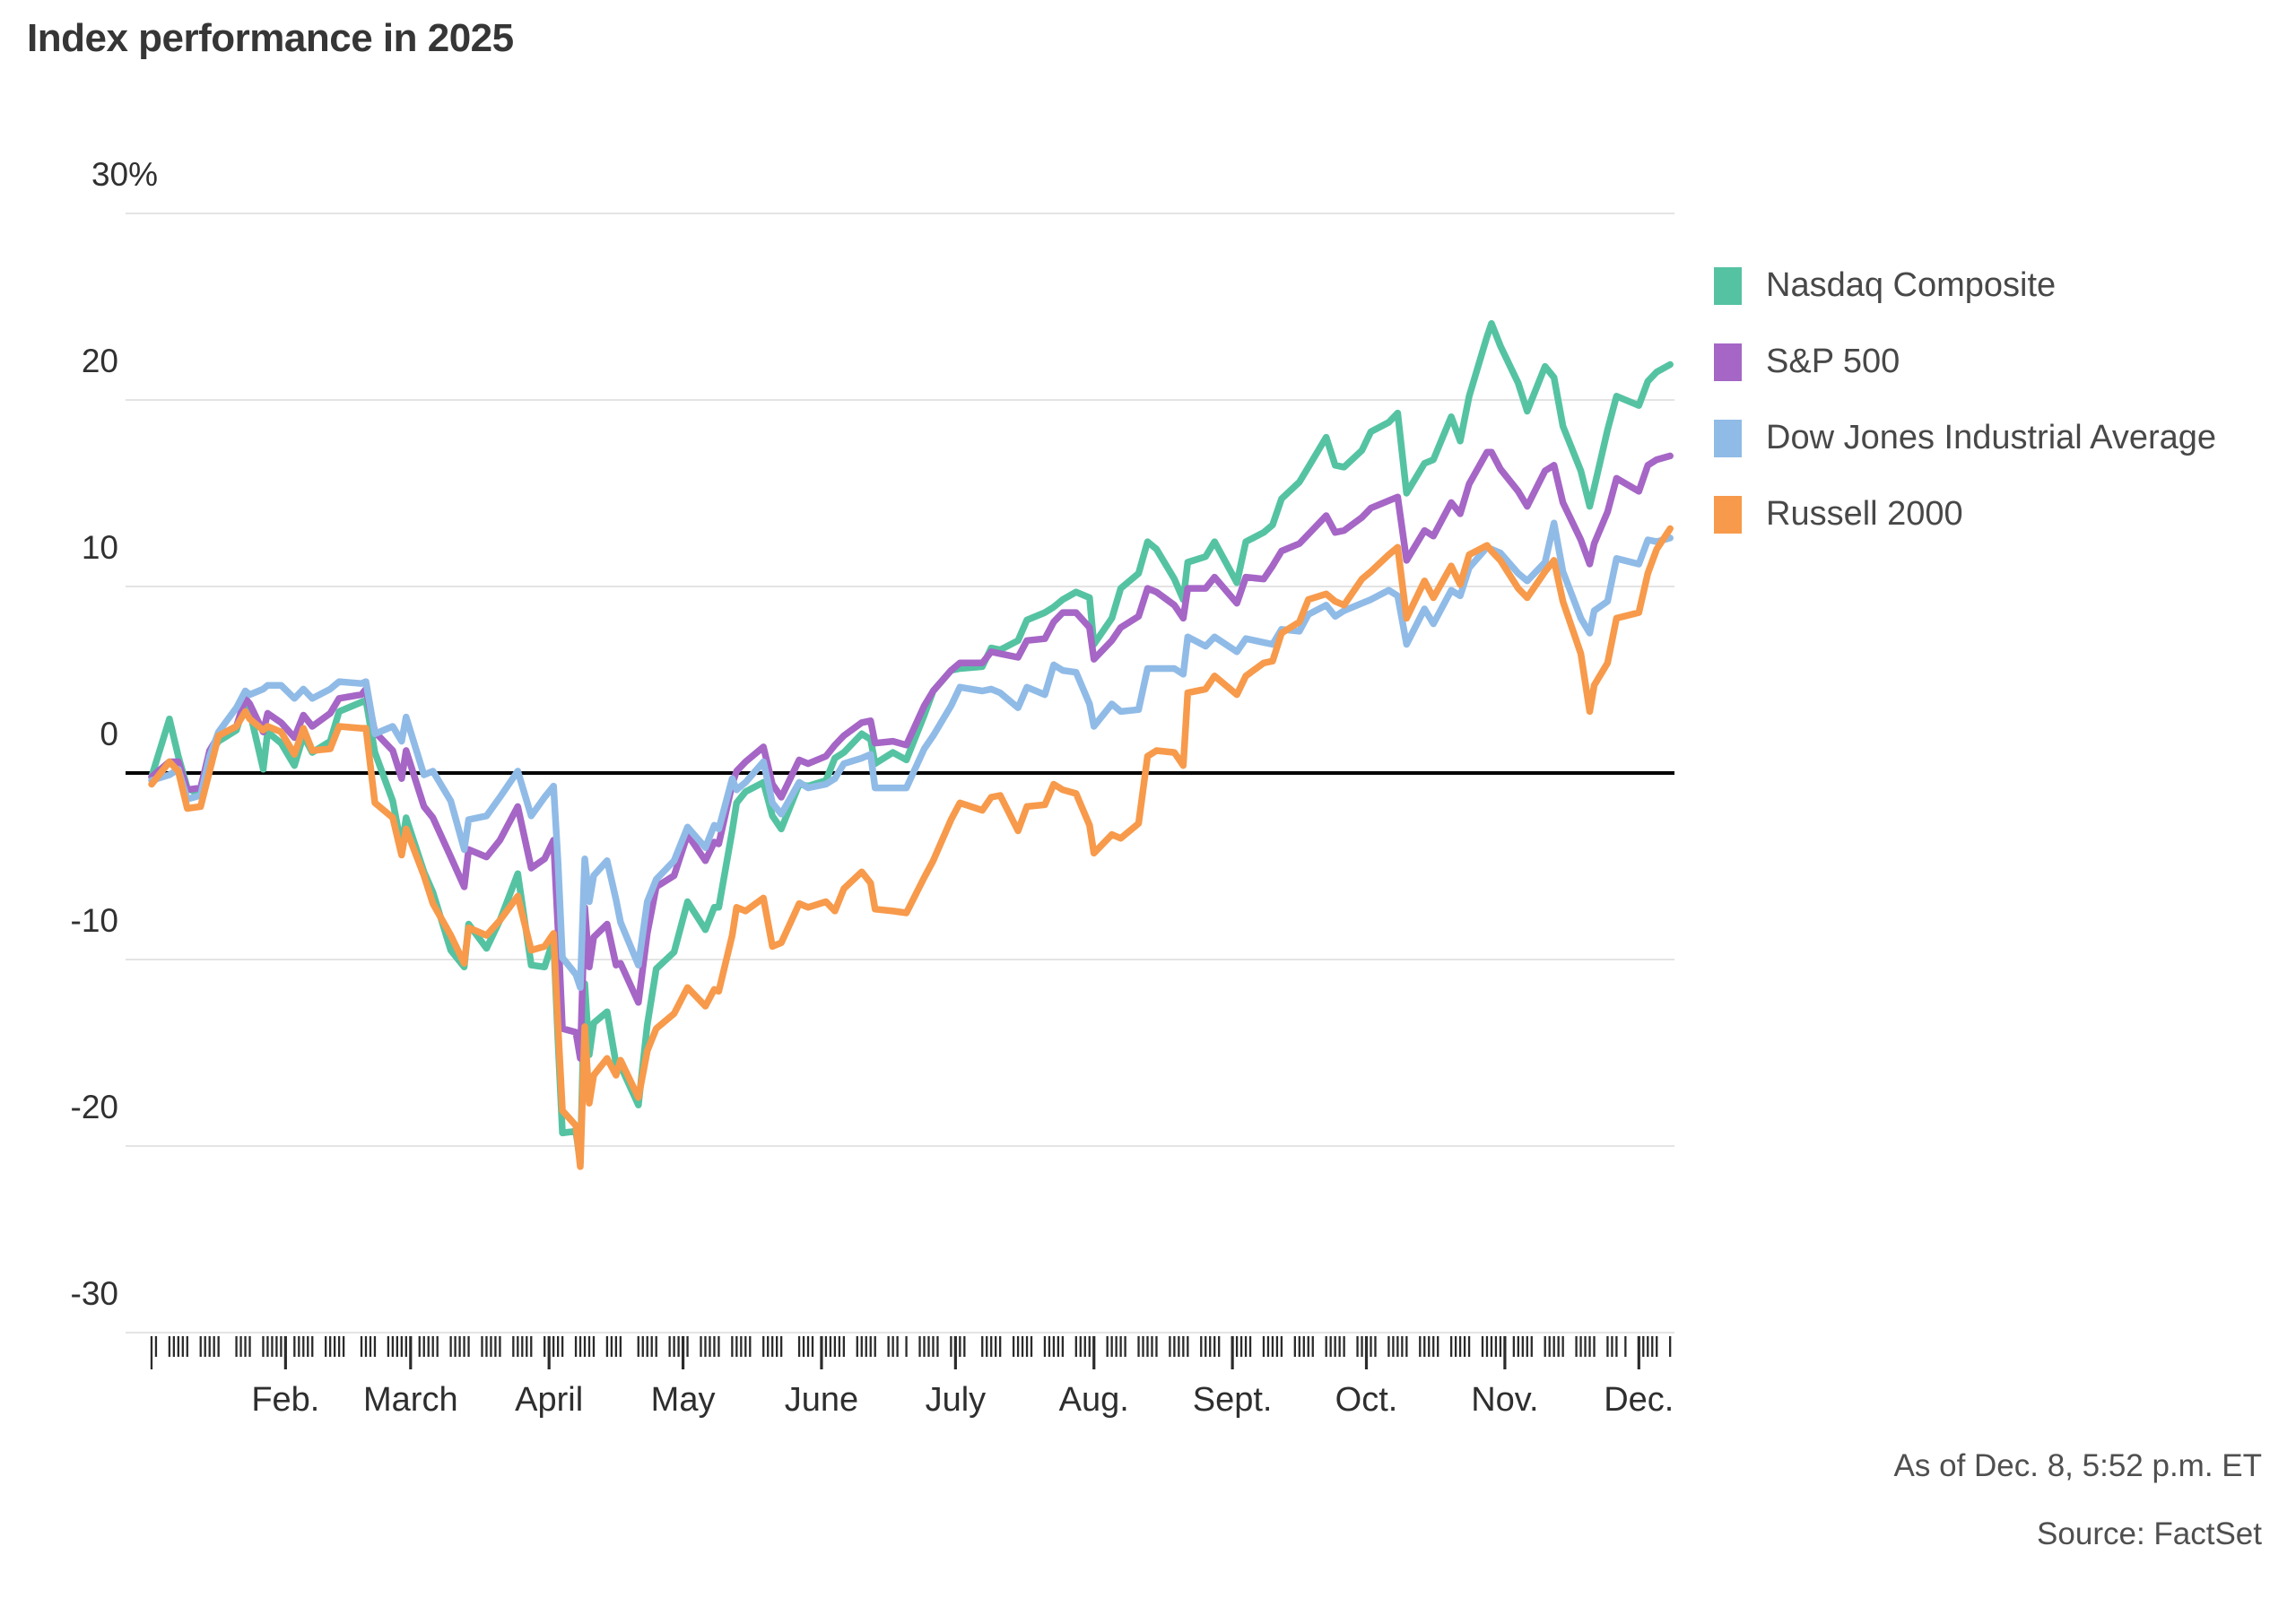 The width and height of the screenshot is (2296, 1607). Describe the element at coordinates (94, 1107) in the screenshot. I see `y-axis-label: -20` at that location.